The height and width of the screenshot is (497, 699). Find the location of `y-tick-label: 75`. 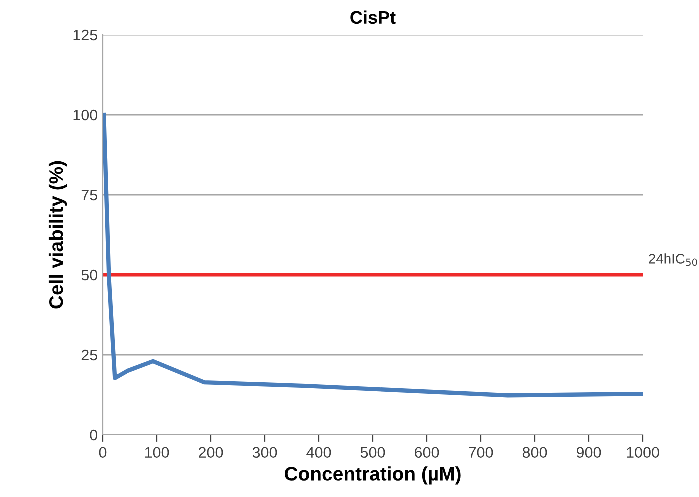

y-tick-label: 75 is located at coordinates (90, 195).